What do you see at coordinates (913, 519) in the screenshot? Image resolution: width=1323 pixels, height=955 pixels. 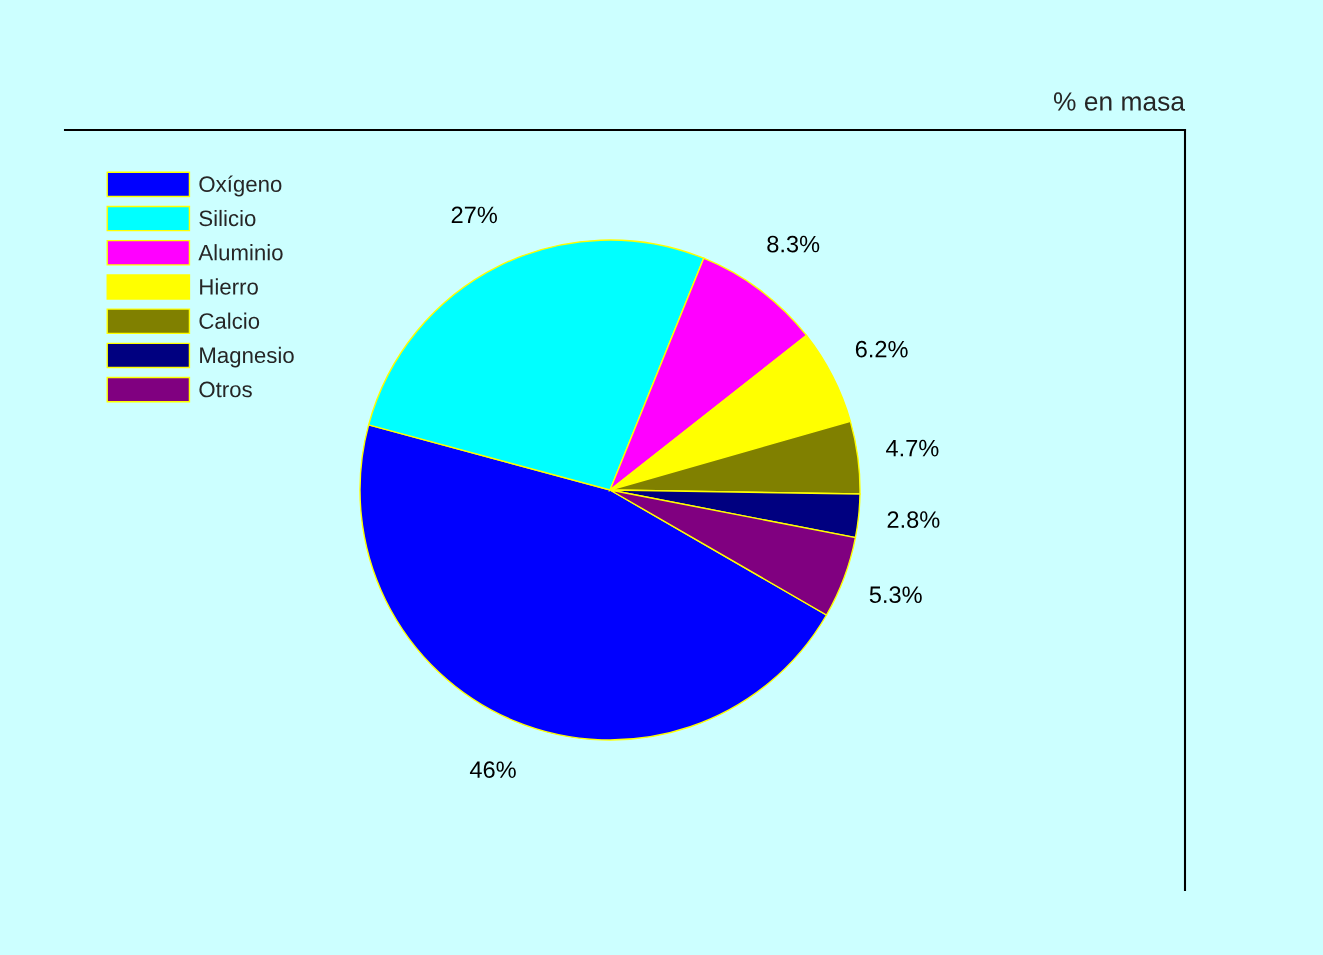 I see `data-label: 2.8%` at bounding box center [913, 519].